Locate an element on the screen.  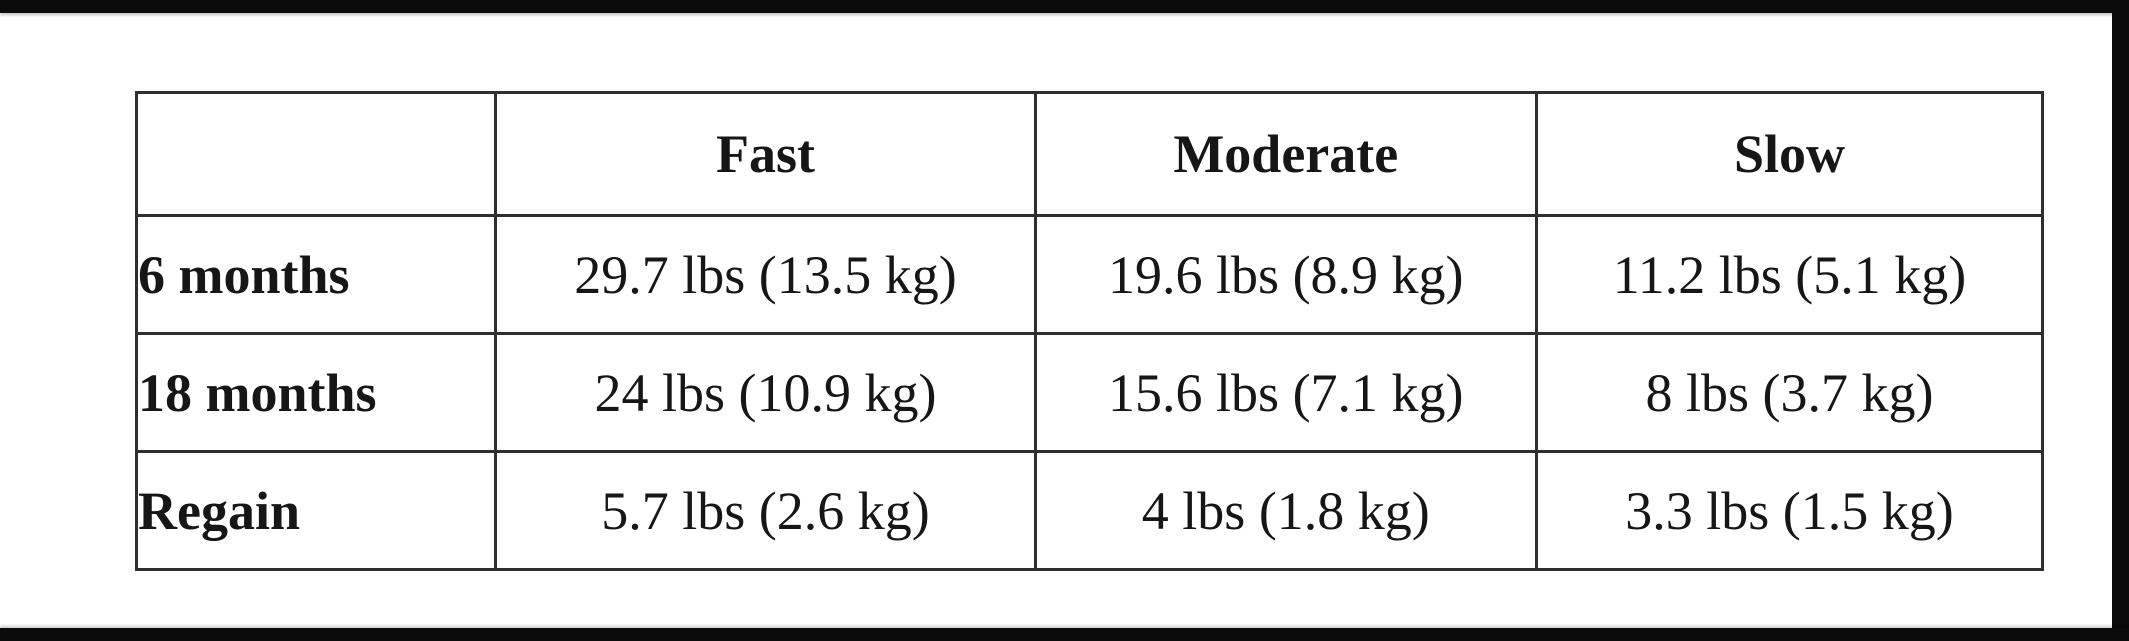
cell-6months-moderate: 19.6 lbs (8.9 kg) is located at coordinates (1285, 274).